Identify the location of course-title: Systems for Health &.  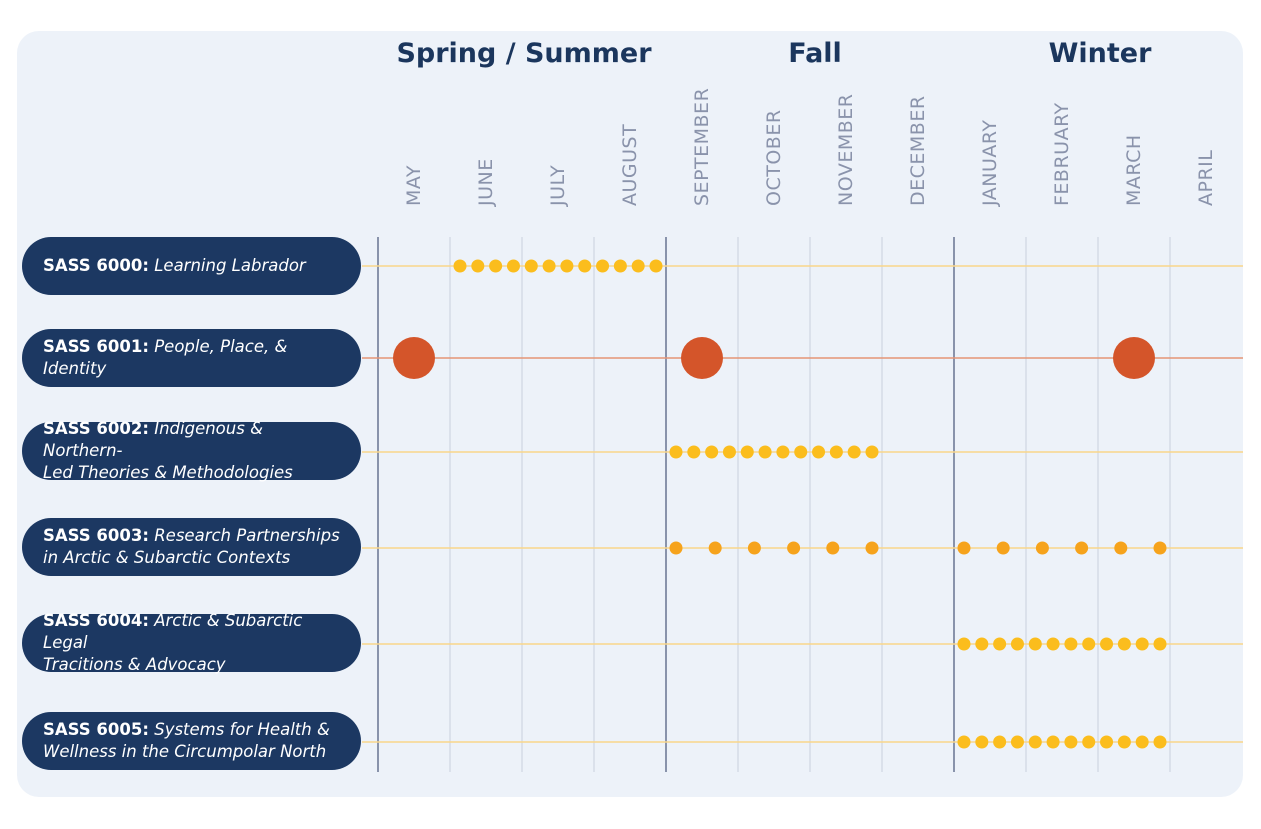
(242, 729).